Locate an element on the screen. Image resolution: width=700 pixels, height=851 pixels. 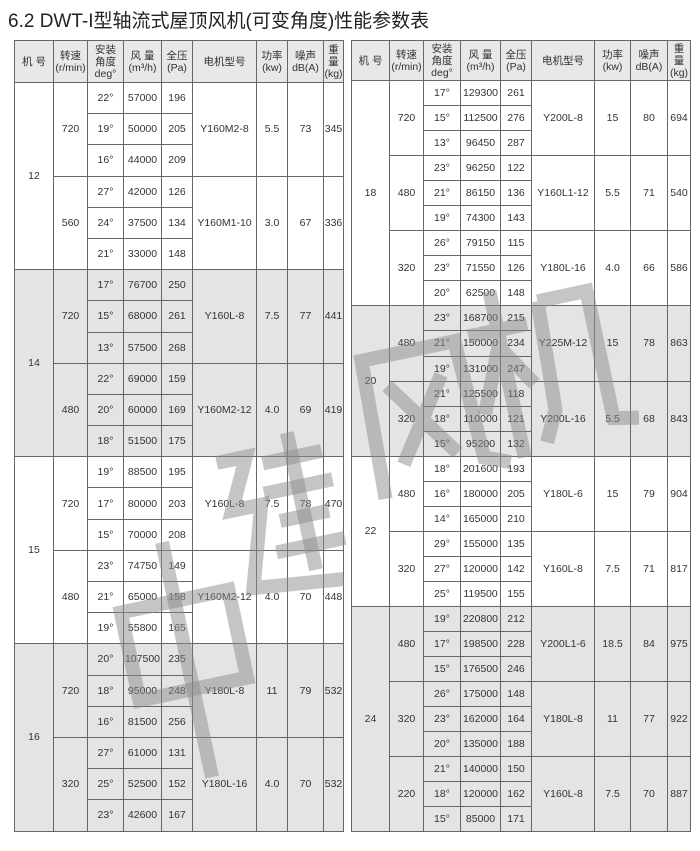
model-cell: 24 is located at coordinates (370, 719).